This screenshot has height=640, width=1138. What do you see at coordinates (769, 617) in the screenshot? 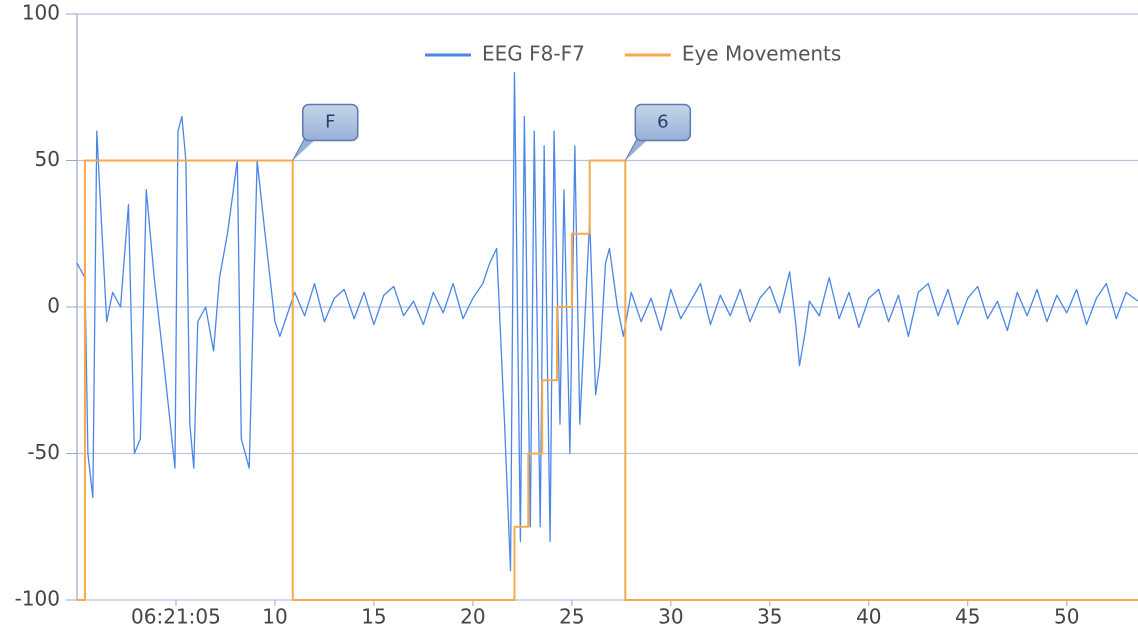
I see `x-tick-label: 35` at bounding box center [769, 617].